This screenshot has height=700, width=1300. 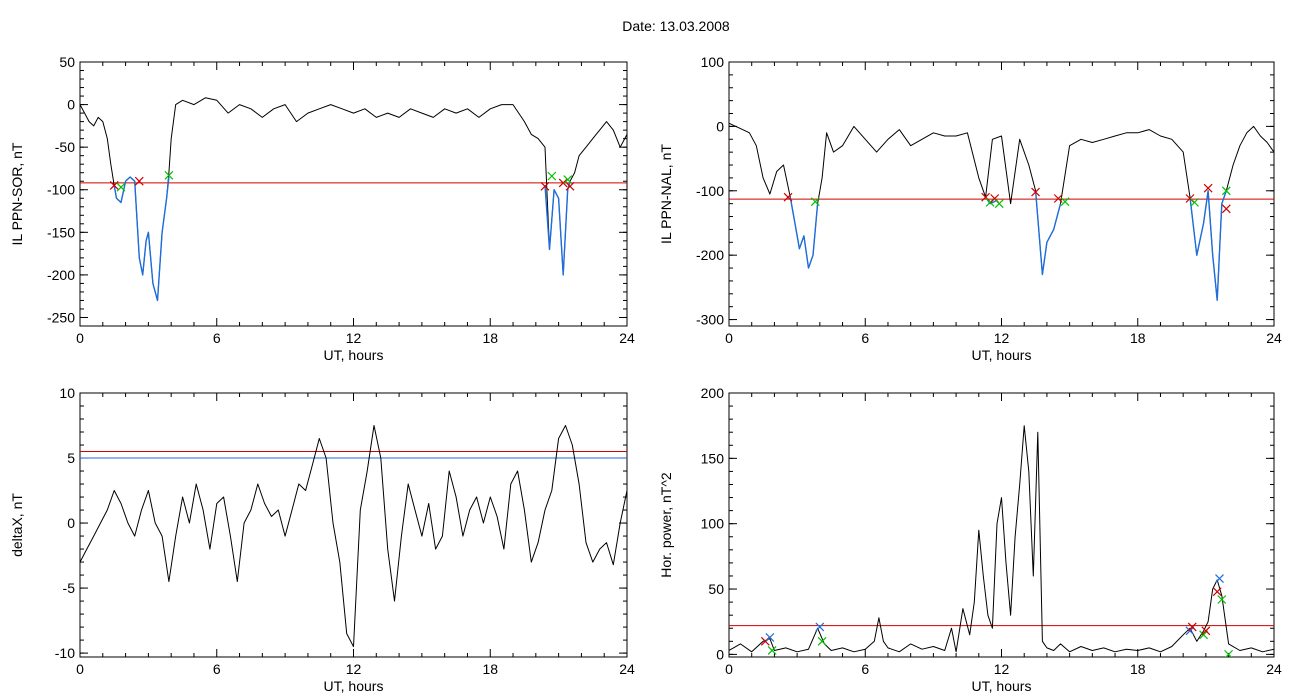 I want to click on nal-plot-area, so click(x=1001, y=211).